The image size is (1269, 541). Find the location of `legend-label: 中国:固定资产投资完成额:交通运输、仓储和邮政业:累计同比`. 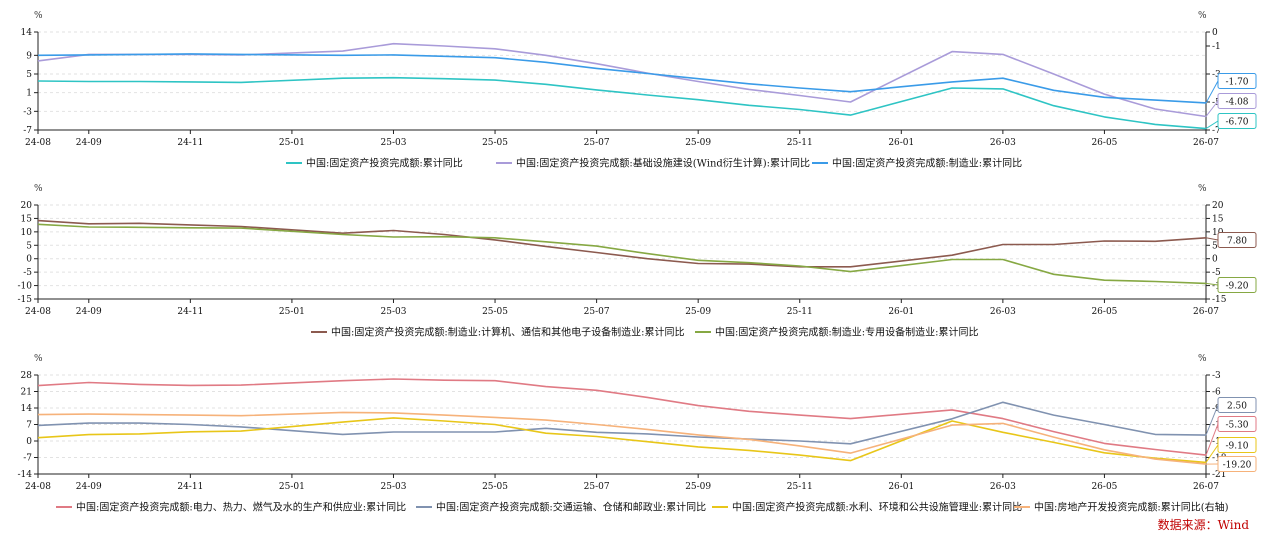

legend-label: 中国:固定资产投资完成额:交通运输、仓储和邮政业:累计同比 is located at coordinates (571, 507).